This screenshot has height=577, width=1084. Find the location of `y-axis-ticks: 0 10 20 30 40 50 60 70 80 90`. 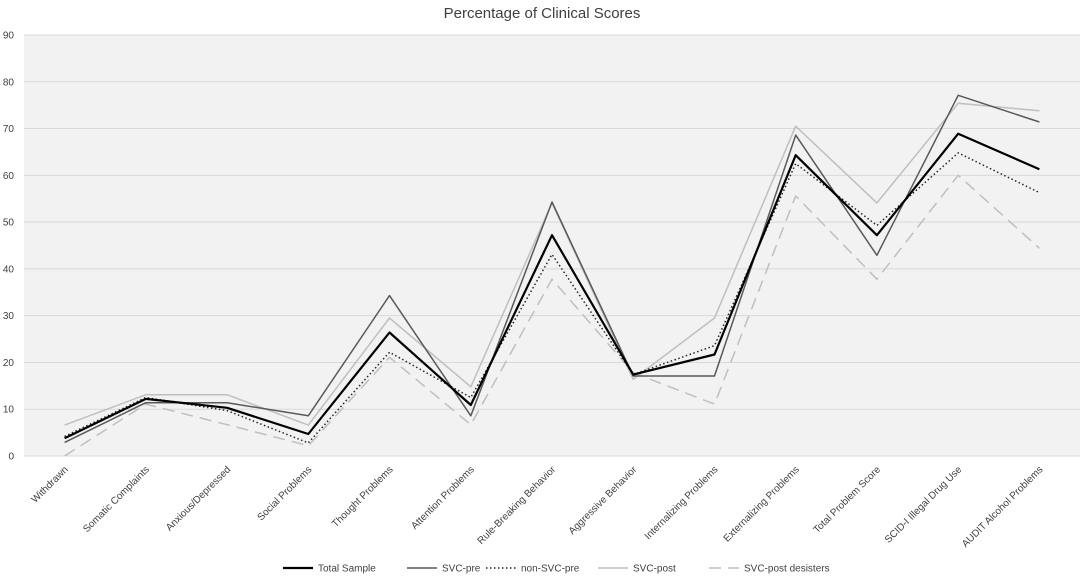

y-axis-ticks: 0 10 20 30 40 50 60 70 80 90 is located at coordinates (9, 247).